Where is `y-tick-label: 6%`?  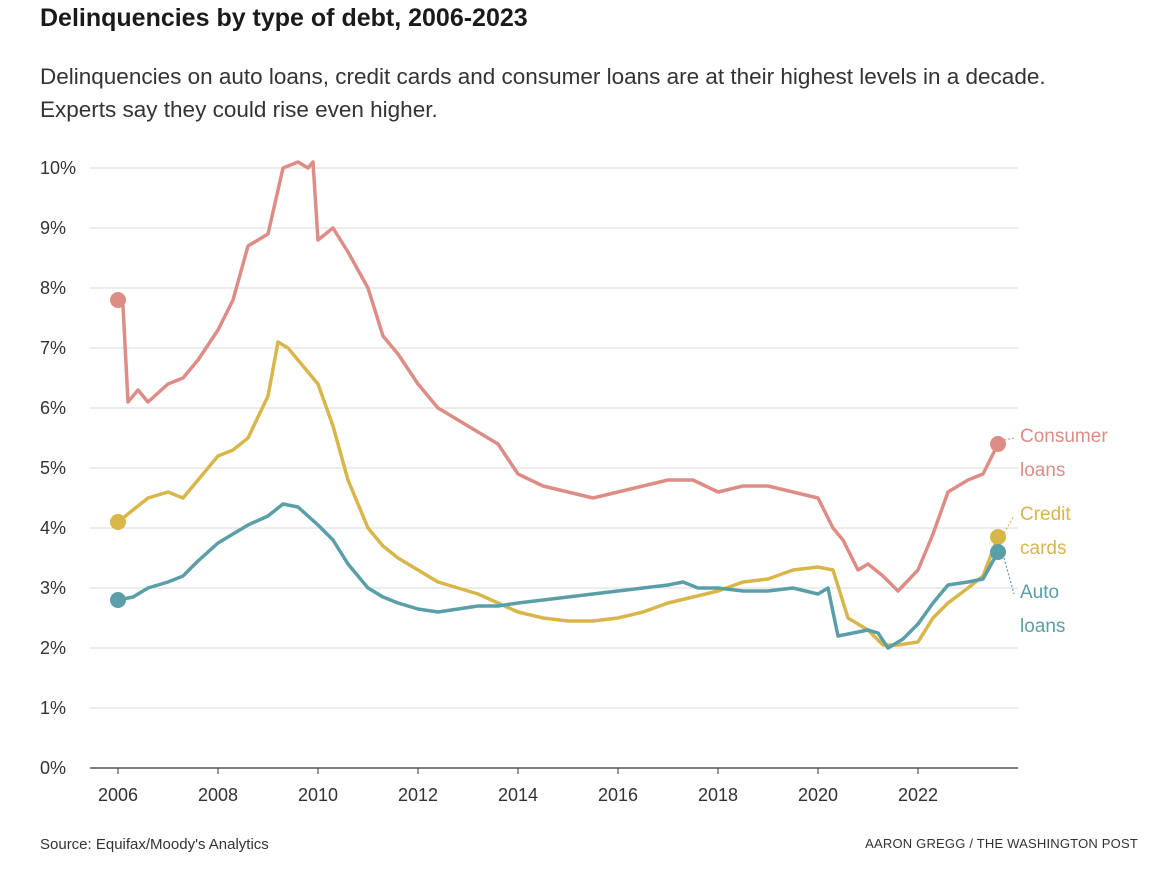
y-tick-label: 6% is located at coordinates (53, 408).